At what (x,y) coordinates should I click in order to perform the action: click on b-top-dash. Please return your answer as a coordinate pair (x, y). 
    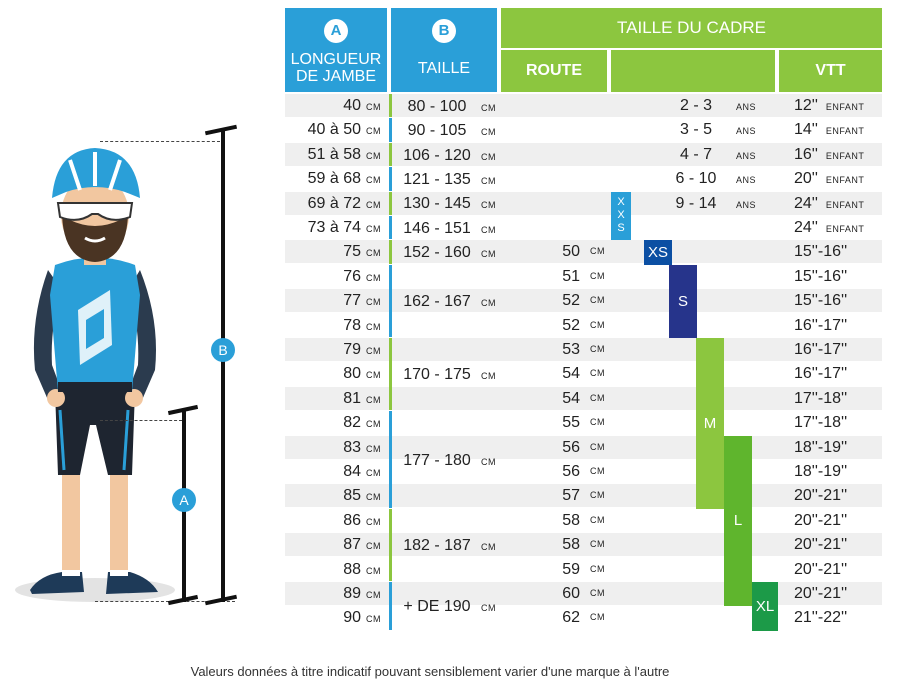
    Looking at the image, I should click on (160, 141).